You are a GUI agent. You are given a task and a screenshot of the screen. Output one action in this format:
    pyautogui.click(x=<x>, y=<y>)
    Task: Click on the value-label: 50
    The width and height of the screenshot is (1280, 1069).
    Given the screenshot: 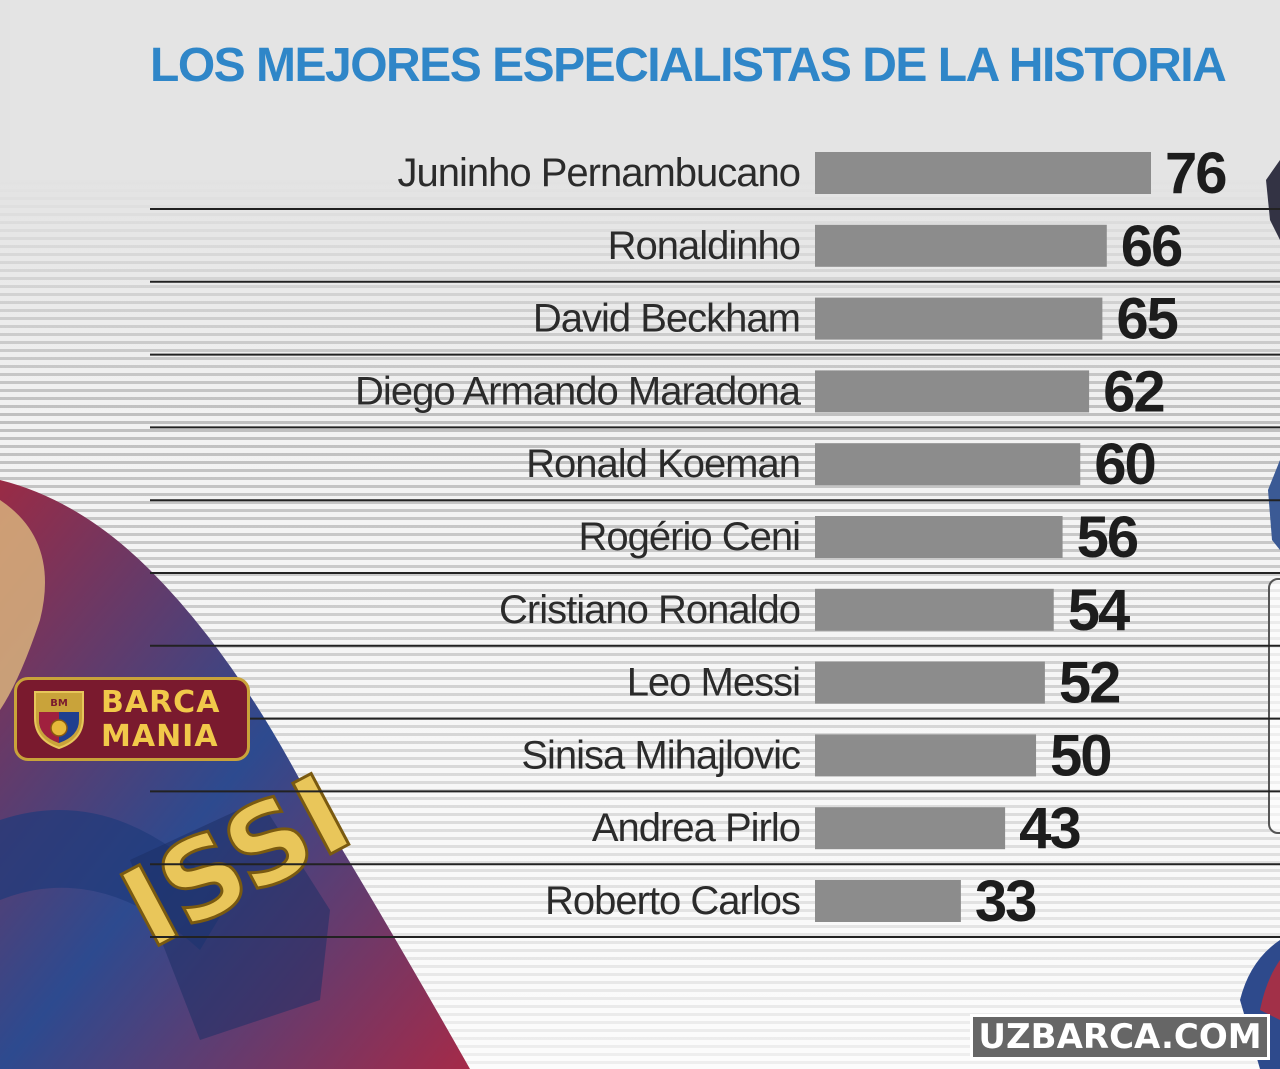 What is the action you would take?
    pyautogui.click(x=1080, y=755)
    